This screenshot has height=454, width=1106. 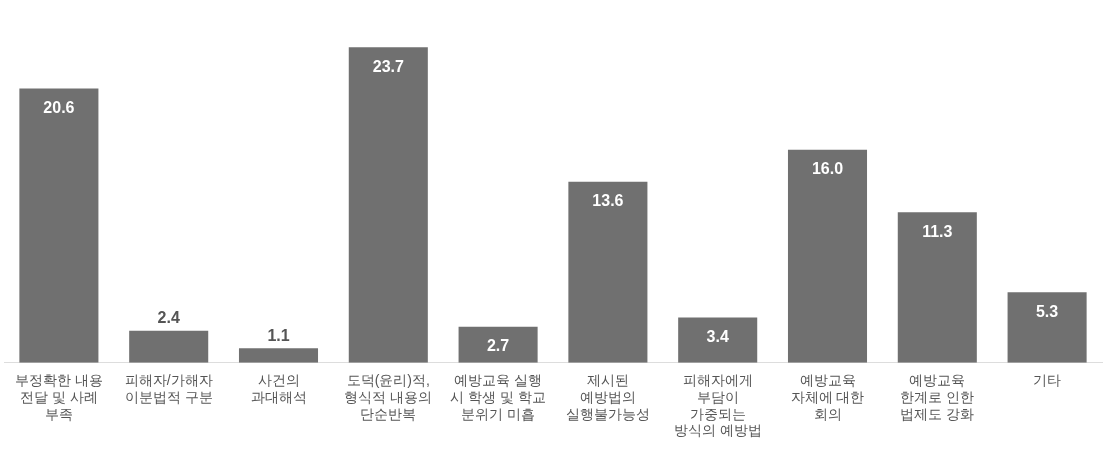 What do you see at coordinates (1047, 311) in the screenshot?
I see `data-label: 5.3` at bounding box center [1047, 311].